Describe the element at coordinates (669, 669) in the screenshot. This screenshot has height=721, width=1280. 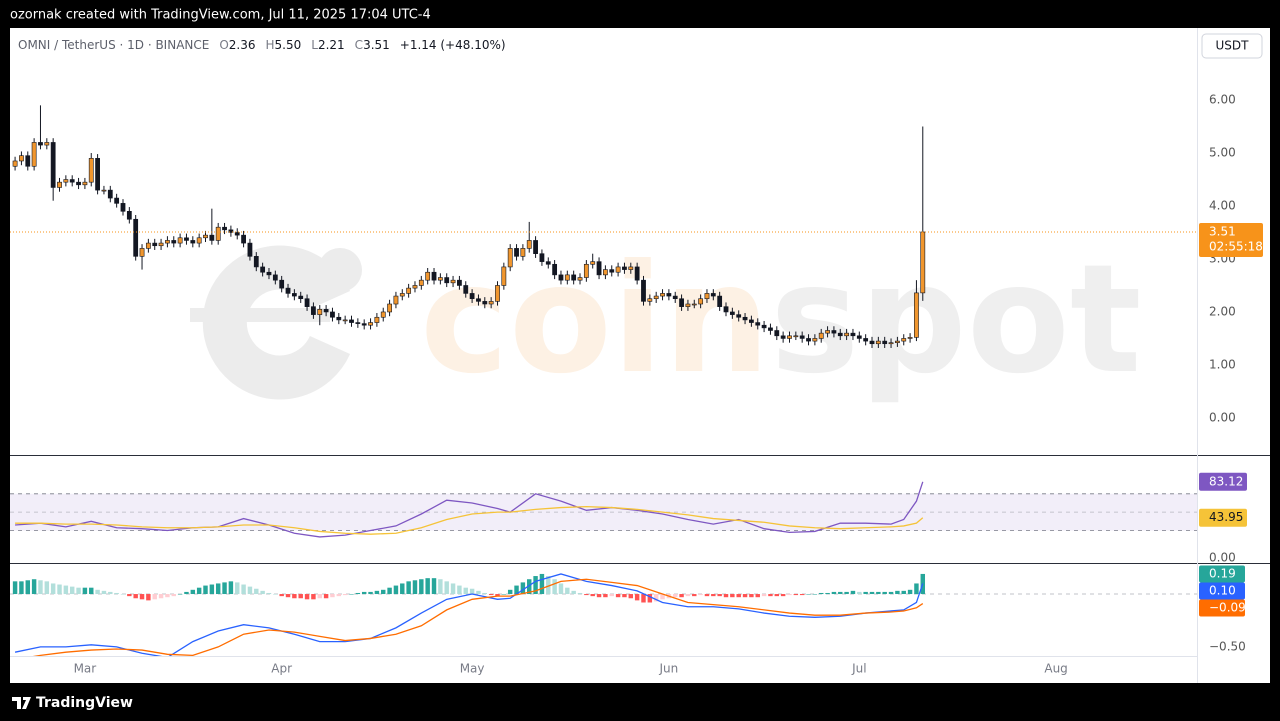
I see `x-tick-label: Jun` at that location.